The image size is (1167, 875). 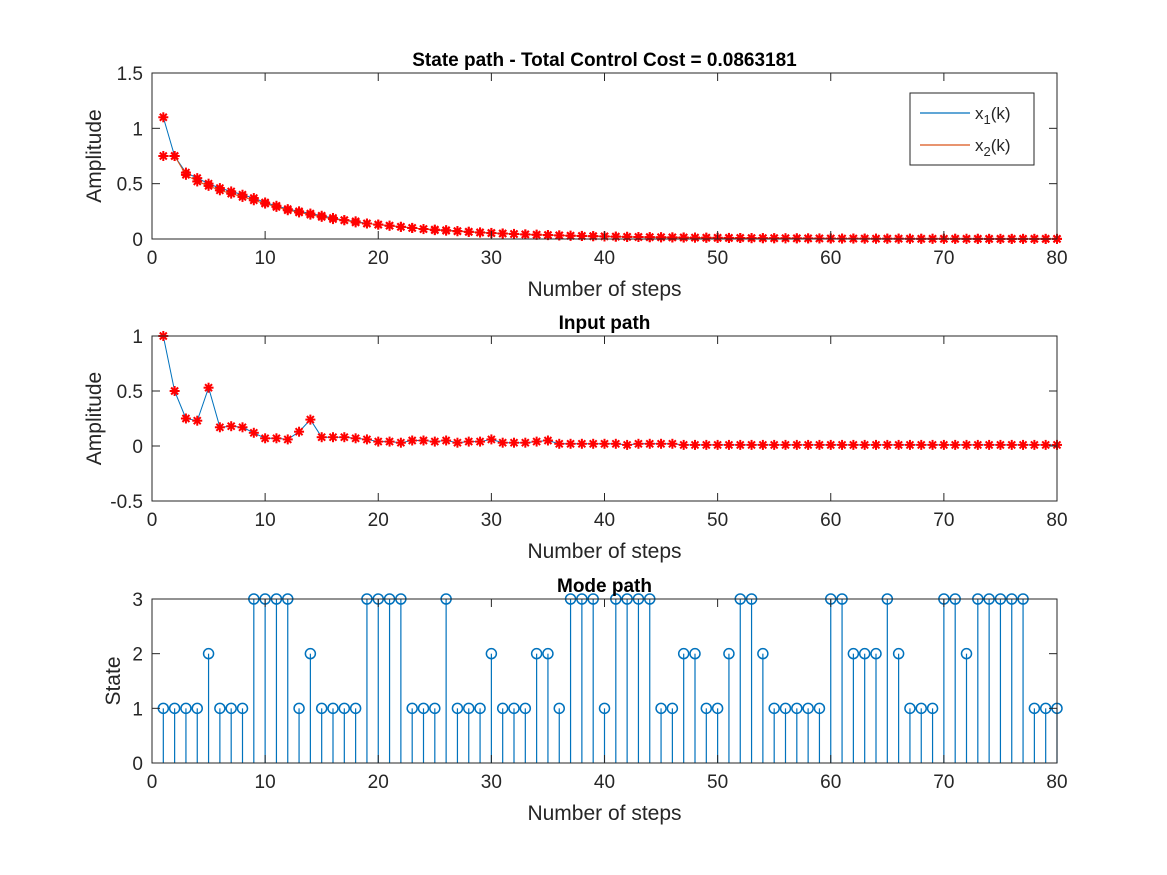 I want to click on legend-label-base: x, so click(x=979, y=145).